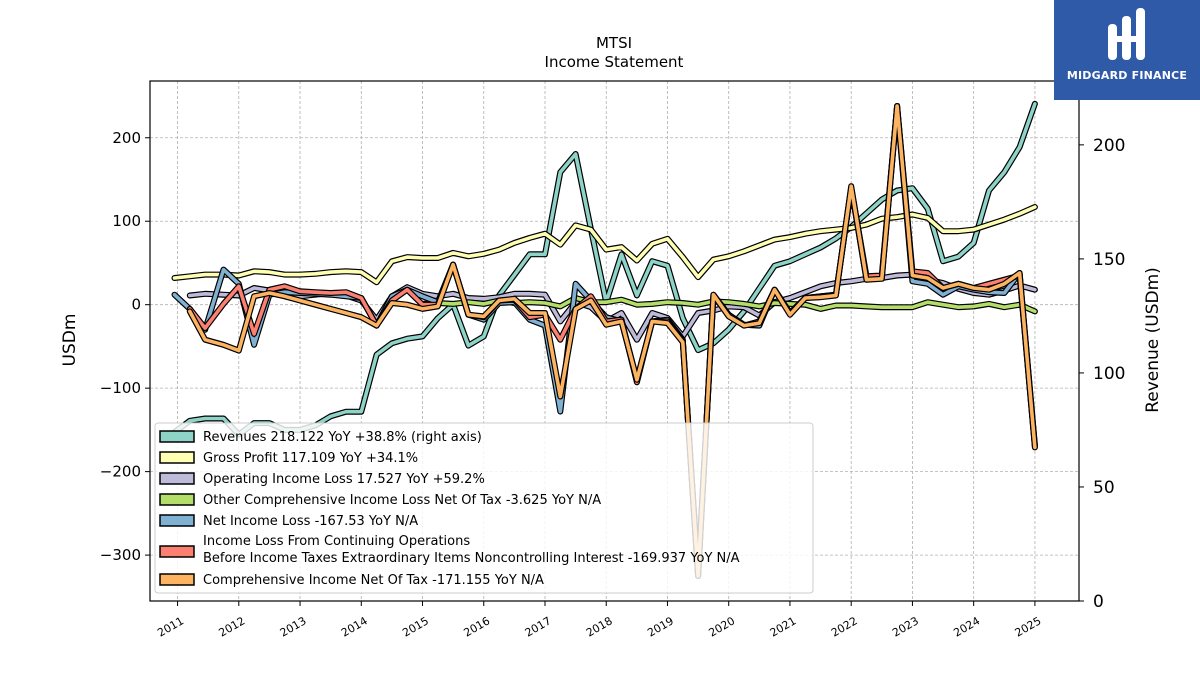  What do you see at coordinates (1098, 602) in the screenshot?
I see `y-right-tick-label: 0` at bounding box center [1098, 602].